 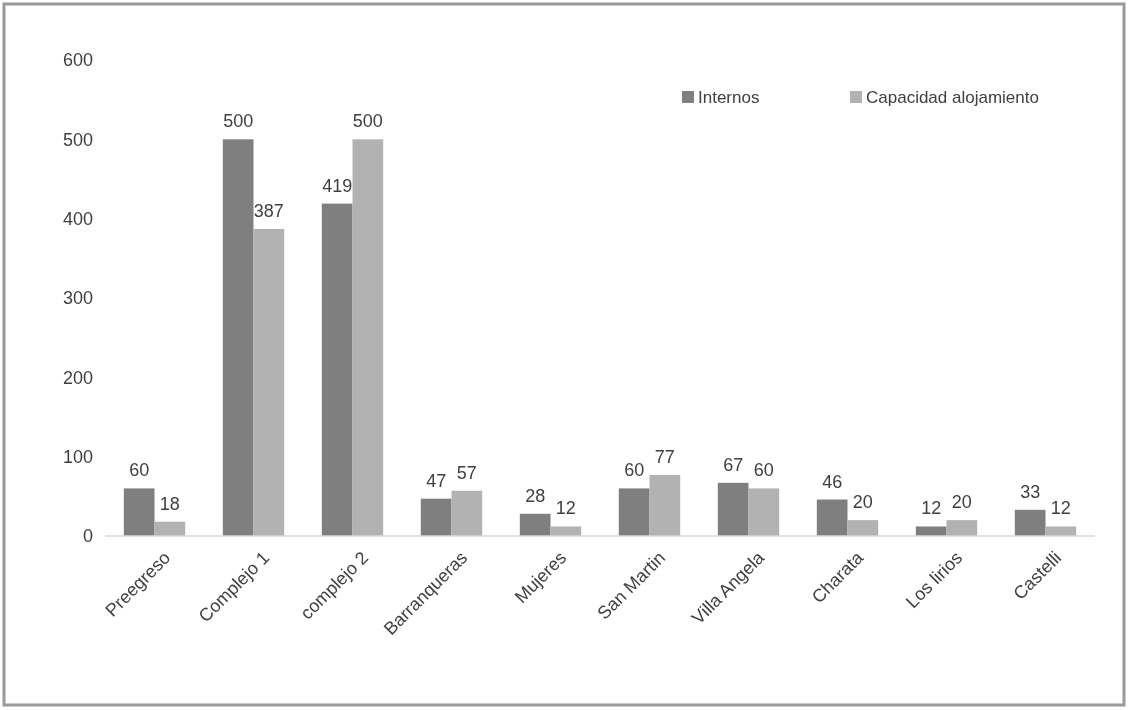 What do you see at coordinates (87, 536) in the screenshot?
I see `y-tick-label: 0` at bounding box center [87, 536].